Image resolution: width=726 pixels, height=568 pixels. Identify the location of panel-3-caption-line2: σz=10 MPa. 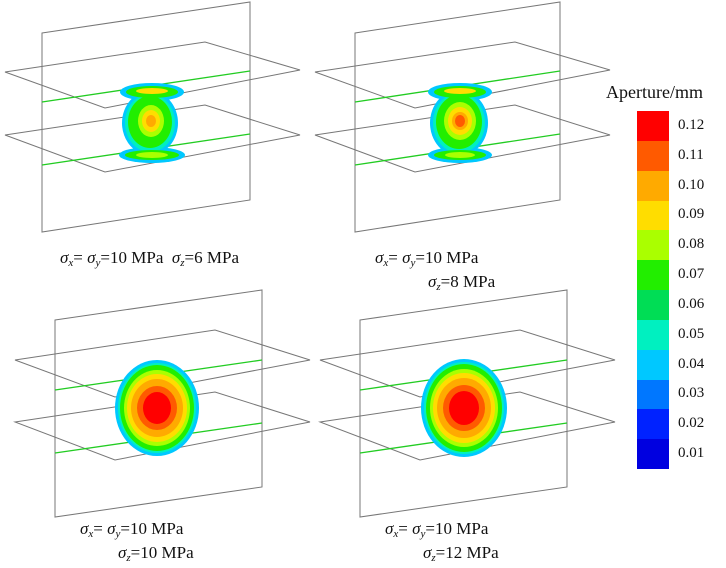
(156, 553).